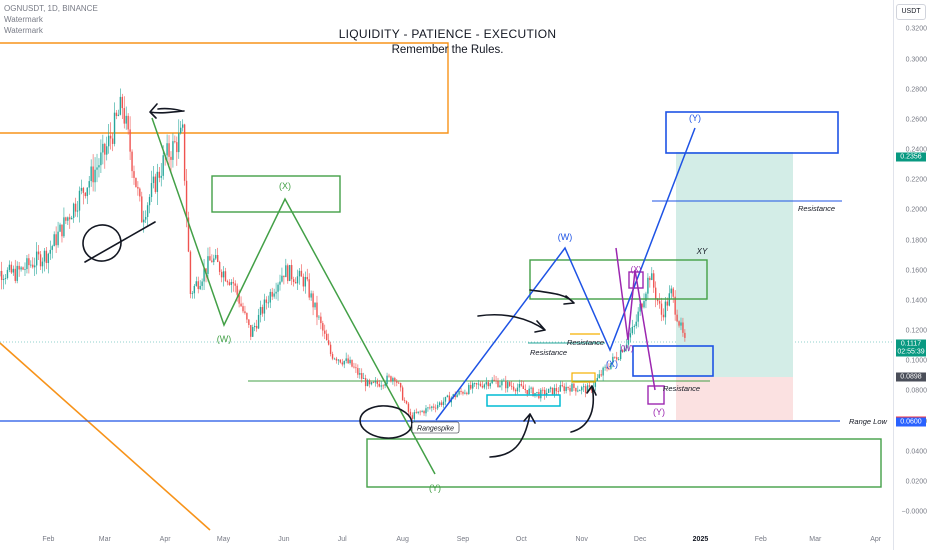 The width and height of the screenshot is (932, 555). What do you see at coordinates (447, 50) in the screenshot?
I see `chart-subtitle: Remember the Rules.` at bounding box center [447, 50].